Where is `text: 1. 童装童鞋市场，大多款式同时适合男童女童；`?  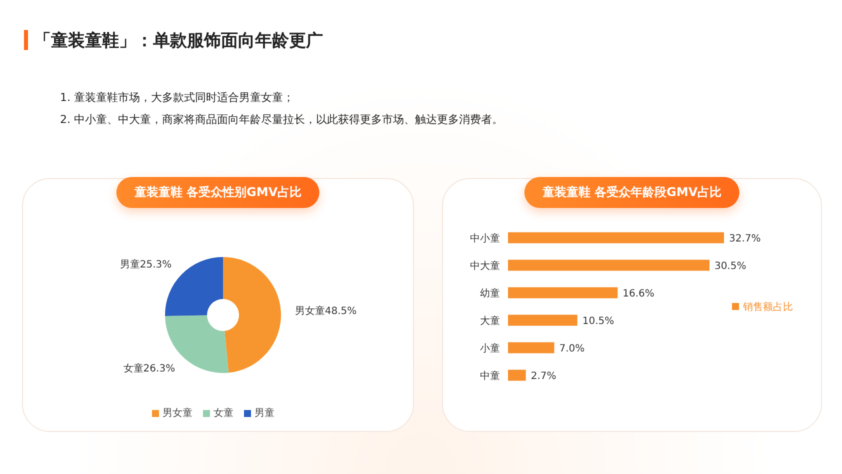
text: 1. 童装童鞋市场，大多款式同时适合男童女童； is located at coordinates (177, 97).